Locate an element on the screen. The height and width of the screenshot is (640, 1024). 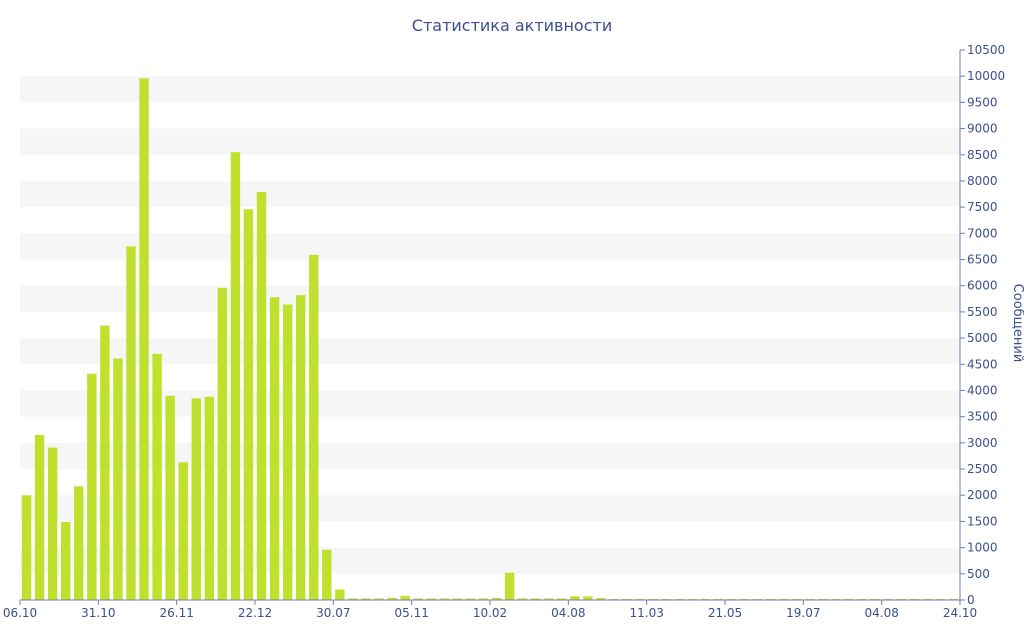
y-tick-label: 3500 is located at coordinates (982, 417).